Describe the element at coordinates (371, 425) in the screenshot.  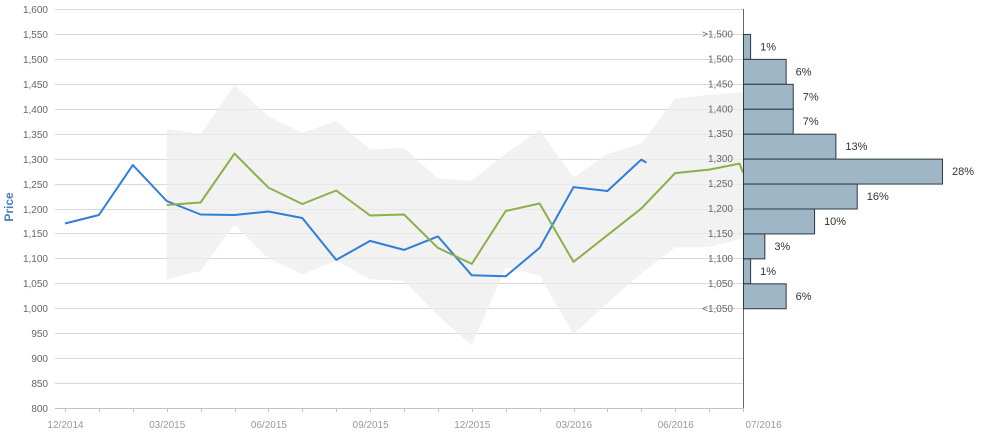
I see `x-tick-label: 09/2015` at that location.